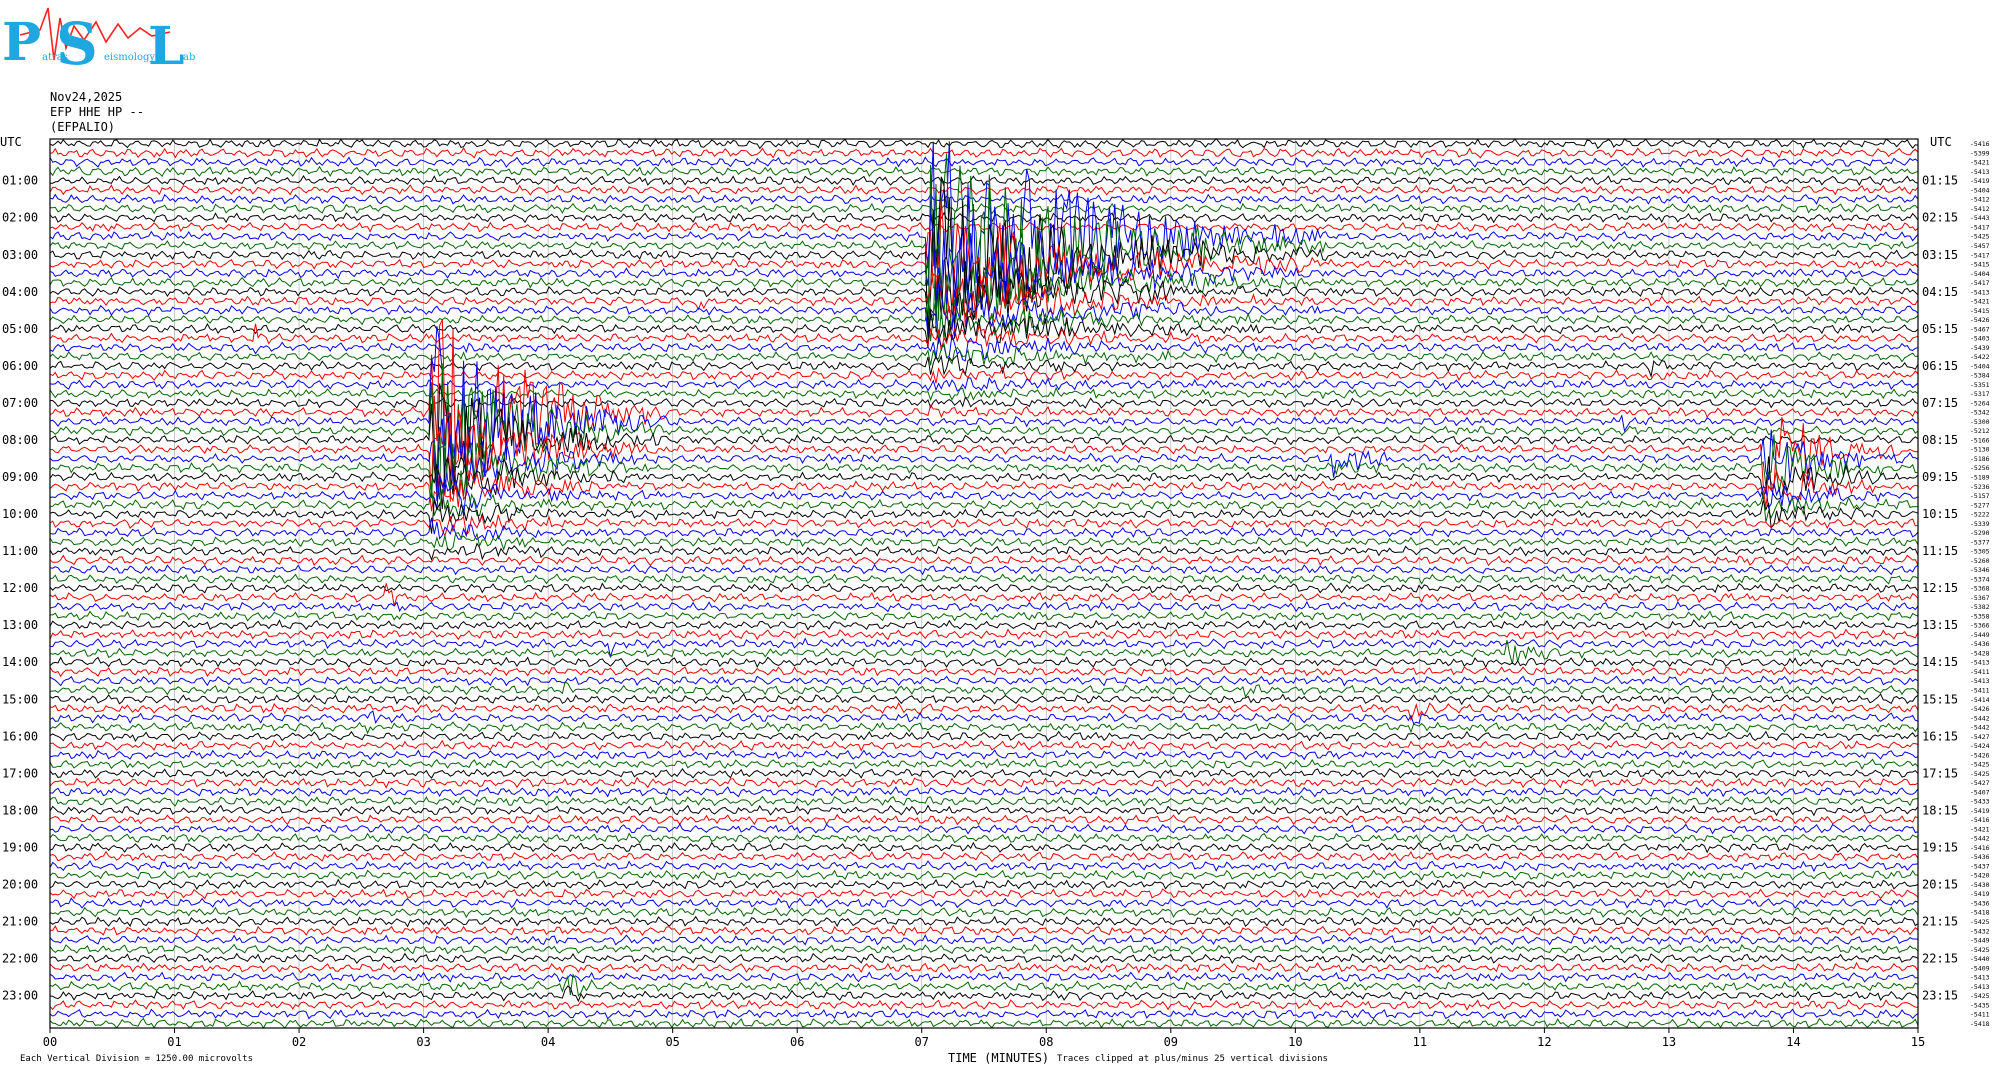 This screenshot has height=1080, width=2010. What do you see at coordinates (1940, 551) in the screenshot?
I see `right-hour-label: 11:15` at bounding box center [1940, 551].